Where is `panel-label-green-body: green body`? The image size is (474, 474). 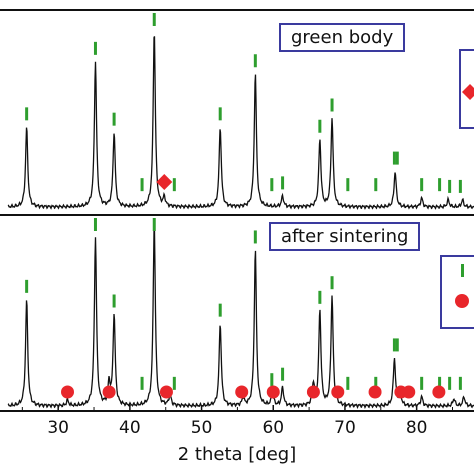
panel-label-green-body: green body is located at coordinates (342, 37).